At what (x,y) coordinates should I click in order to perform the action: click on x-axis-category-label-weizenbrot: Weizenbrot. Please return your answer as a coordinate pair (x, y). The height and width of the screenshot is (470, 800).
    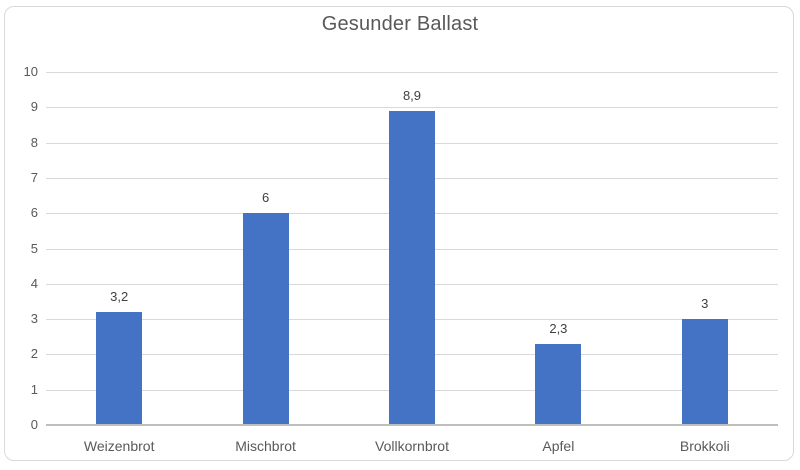
    Looking at the image, I should click on (119, 446).